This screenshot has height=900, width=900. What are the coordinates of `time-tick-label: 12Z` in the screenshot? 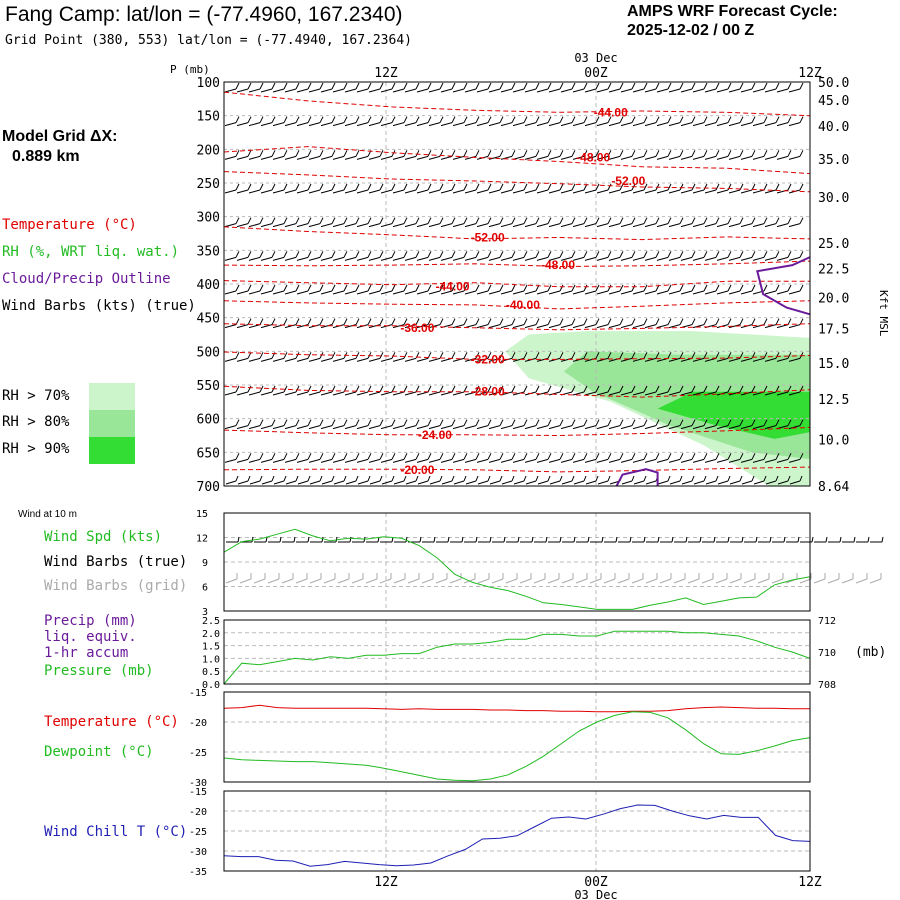 It's located at (810, 73).